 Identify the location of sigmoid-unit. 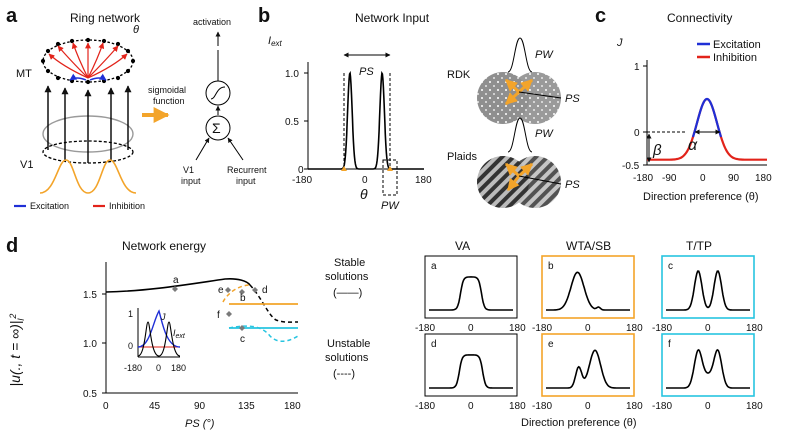
(218, 93).